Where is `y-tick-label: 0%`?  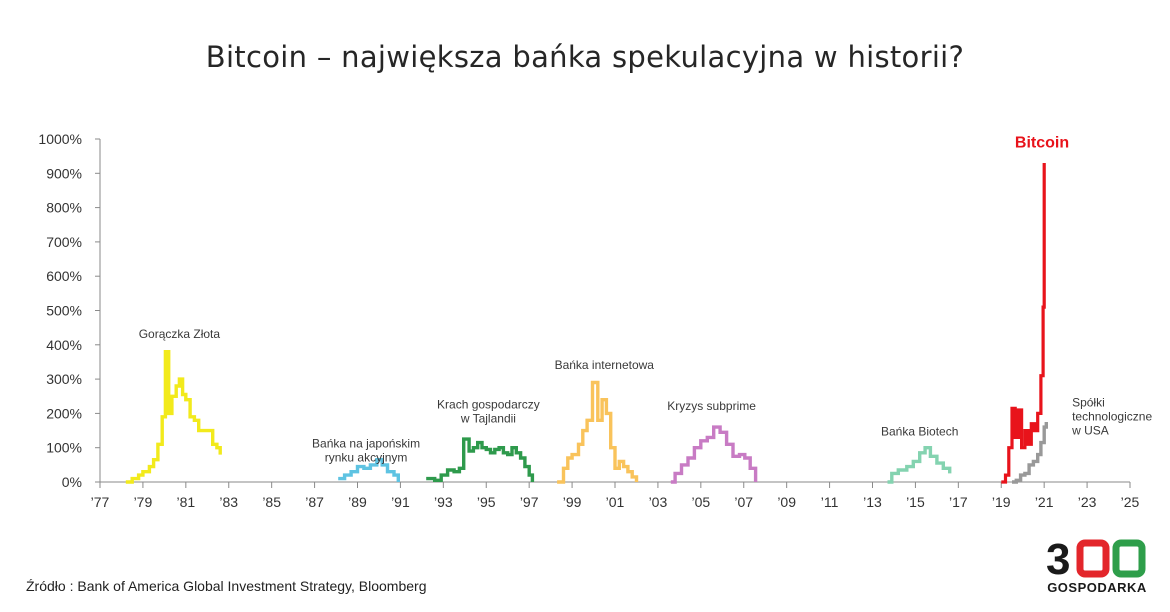
y-tick-label: 0% is located at coordinates (72, 482).